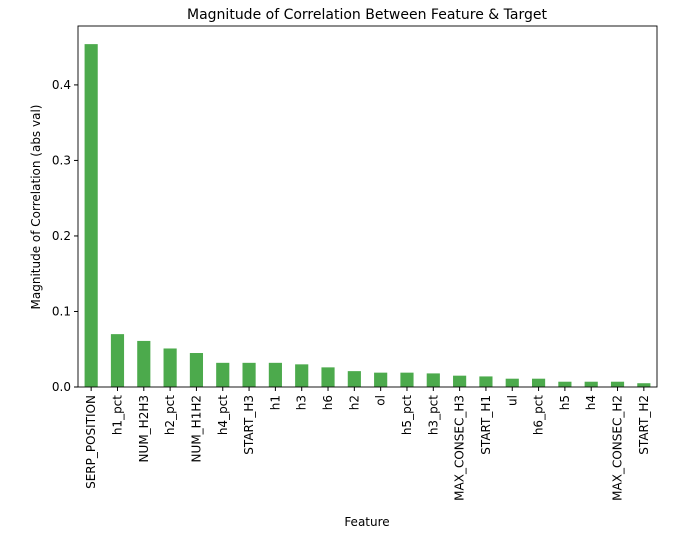 The height and width of the screenshot is (542, 685). What do you see at coordinates (644, 425) in the screenshot?
I see `x-tick-label: START_H2` at bounding box center [644, 425].